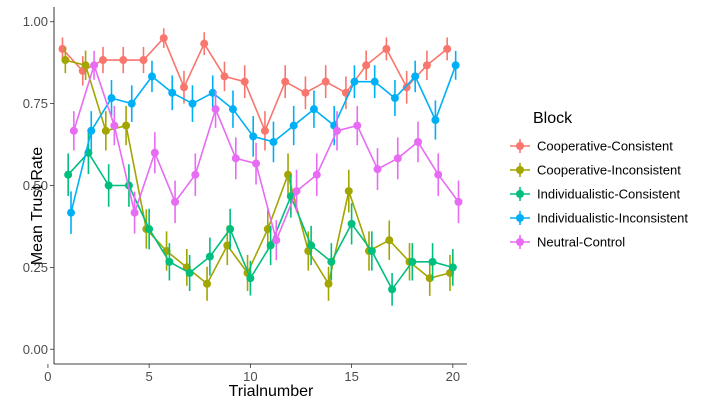 Image resolution: width=709 pixels, height=401 pixels. I want to click on x-tick-label: 20, so click(453, 376).